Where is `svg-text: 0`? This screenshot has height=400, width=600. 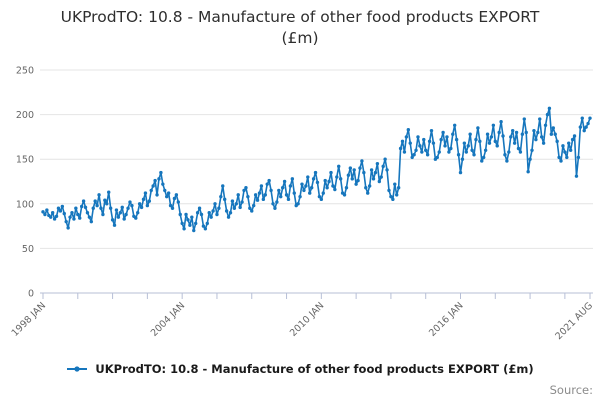
svg-text: 0 is located at coordinates (31, 294).